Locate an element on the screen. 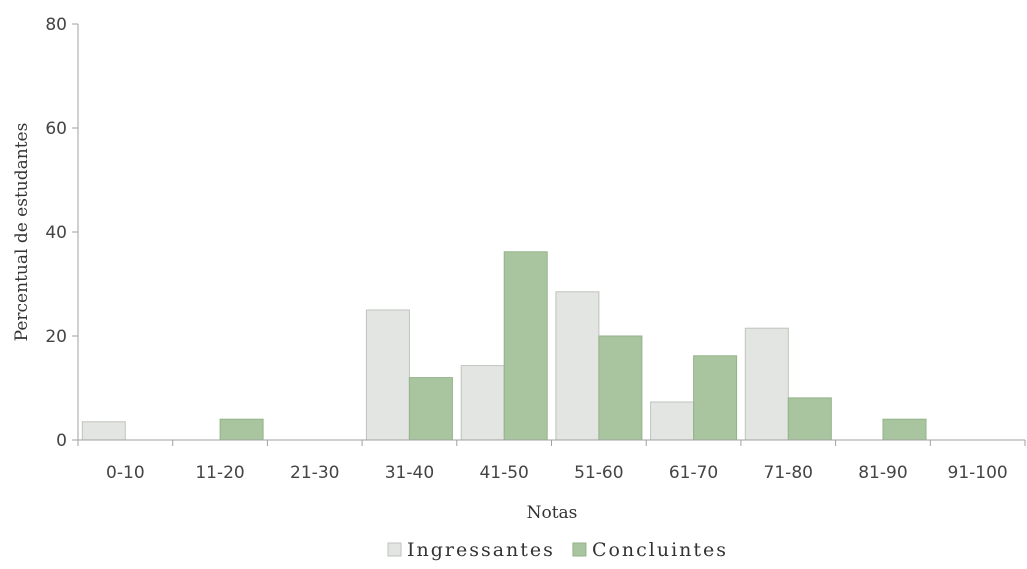  y-tick-label: 60 is located at coordinates (56, 129).